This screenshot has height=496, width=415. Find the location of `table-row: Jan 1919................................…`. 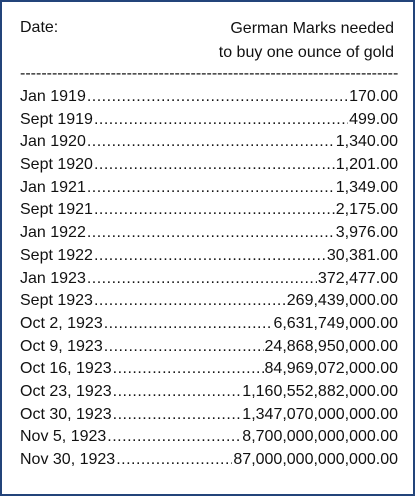

table-row: Jan 1919................................… is located at coordinates (209, 97).